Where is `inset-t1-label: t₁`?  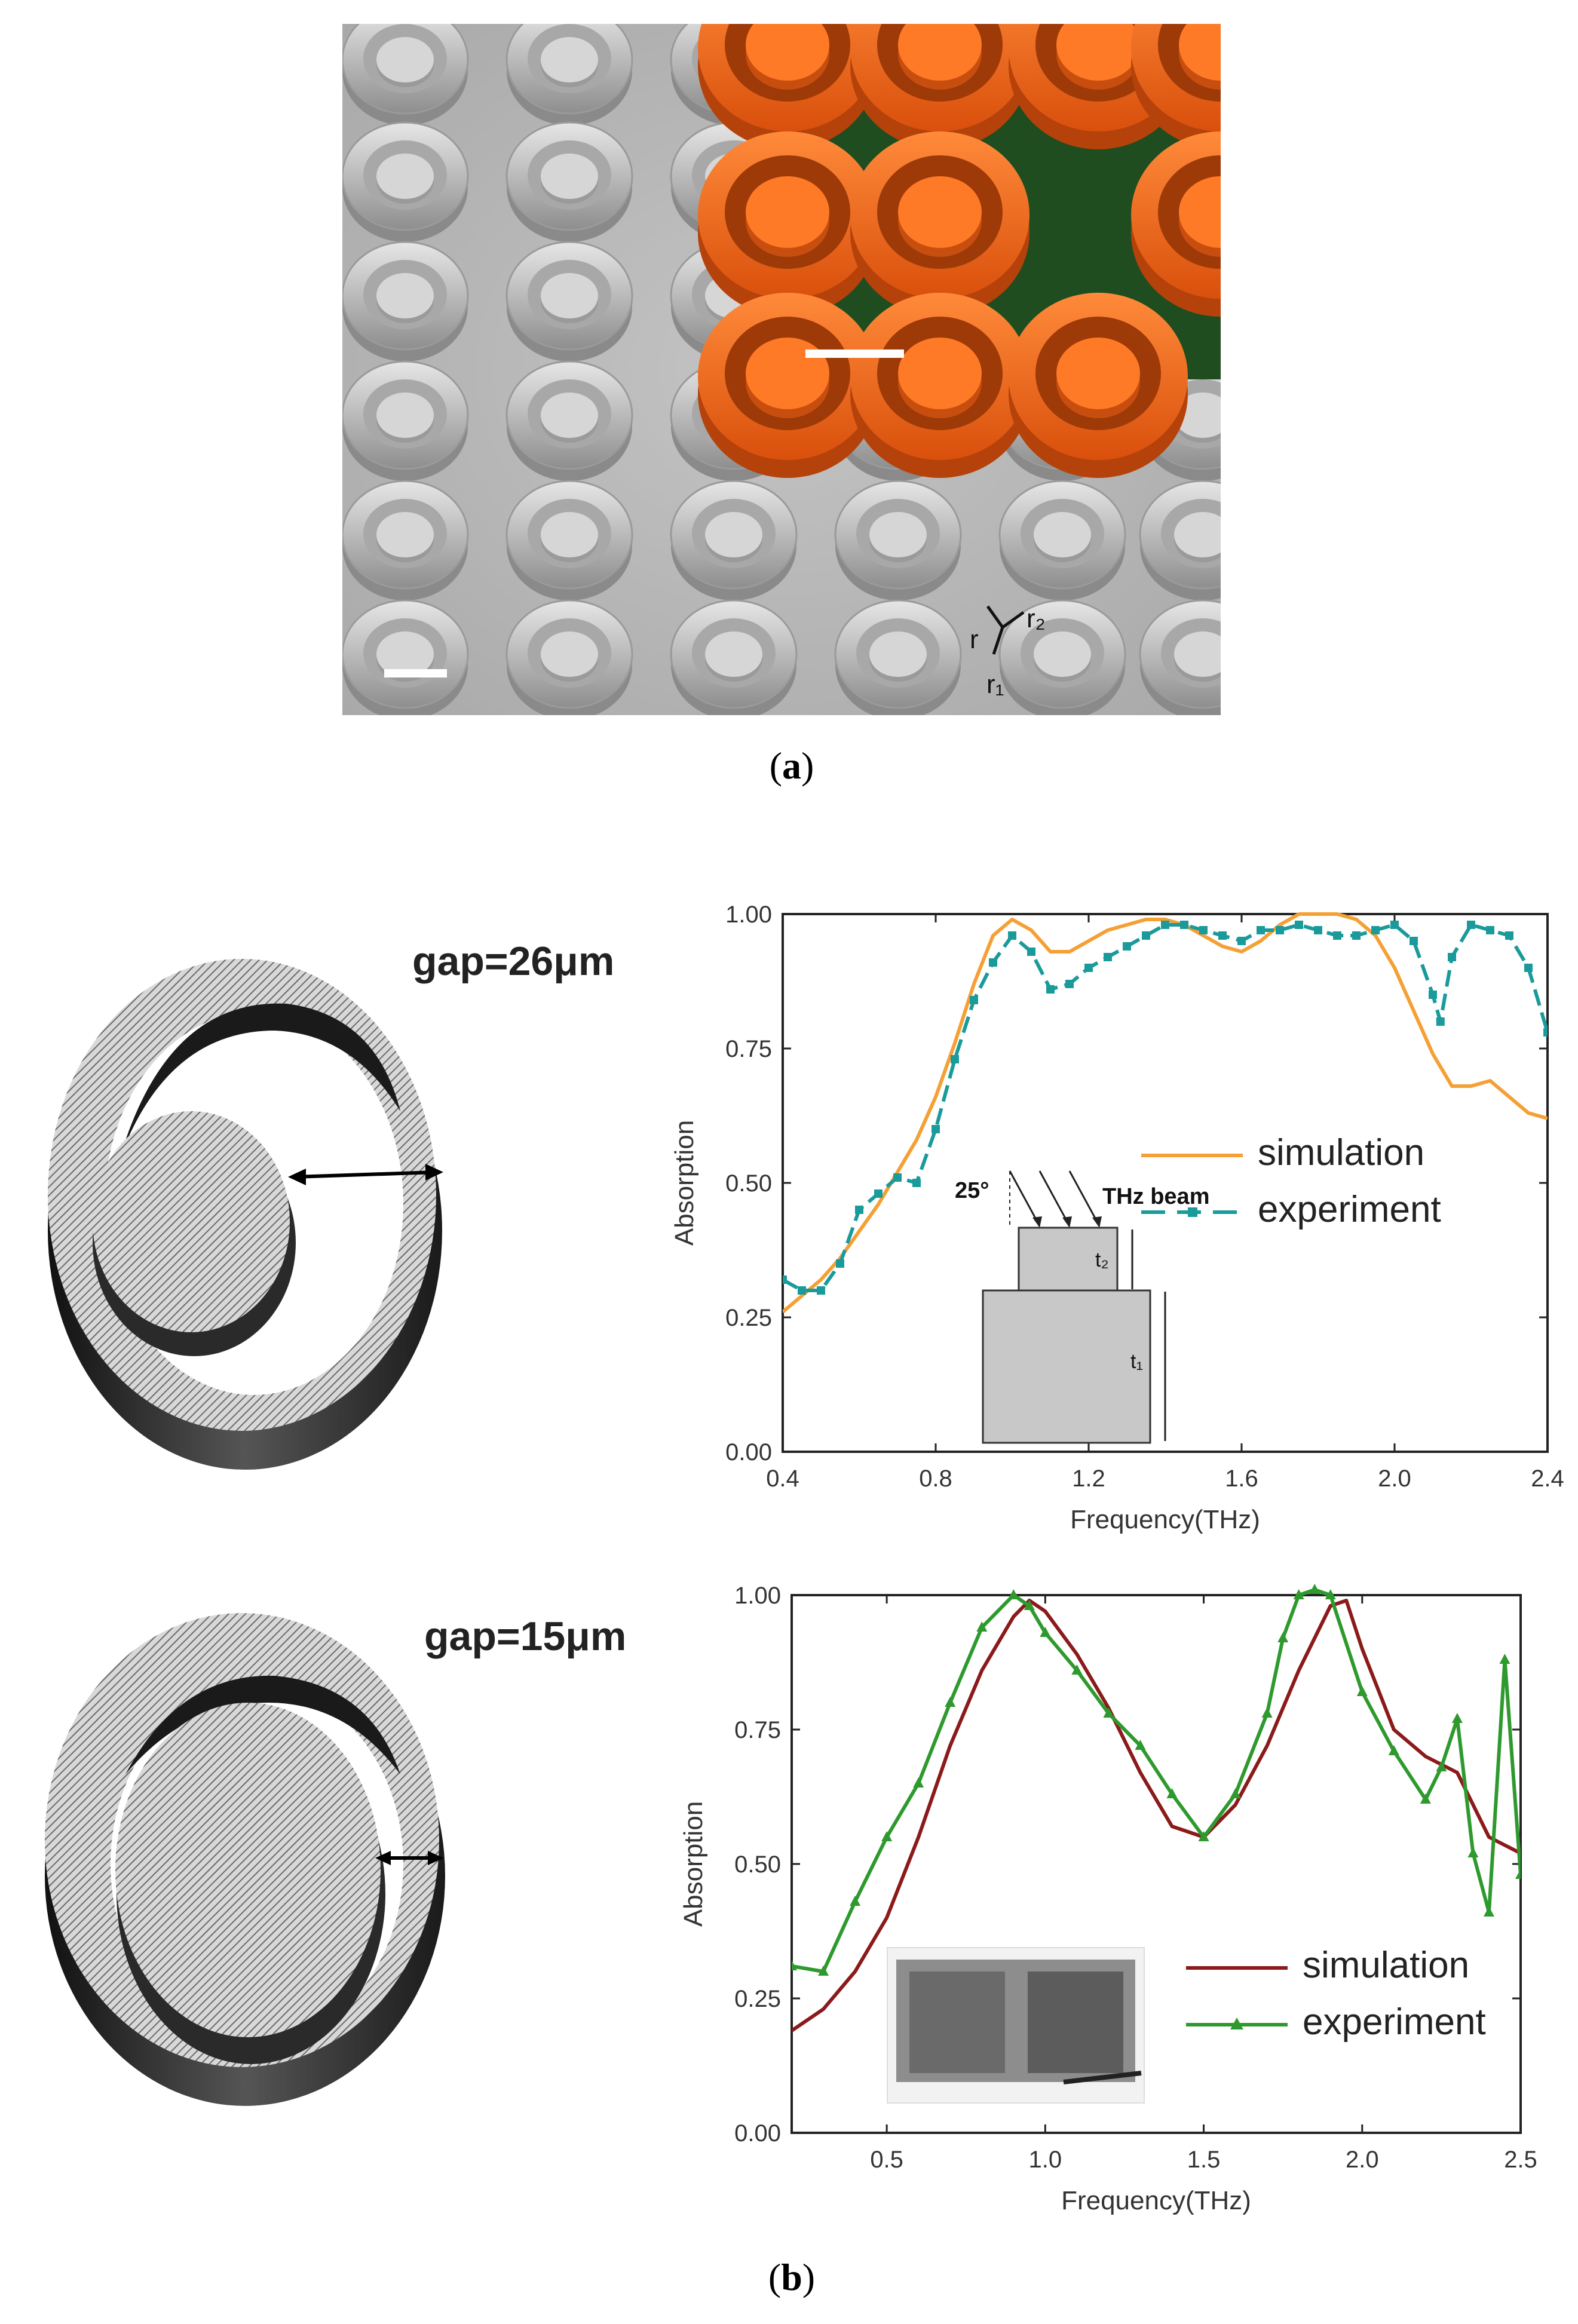 inset-t1-label: t₁ is located at coordinates (1136, 1361).